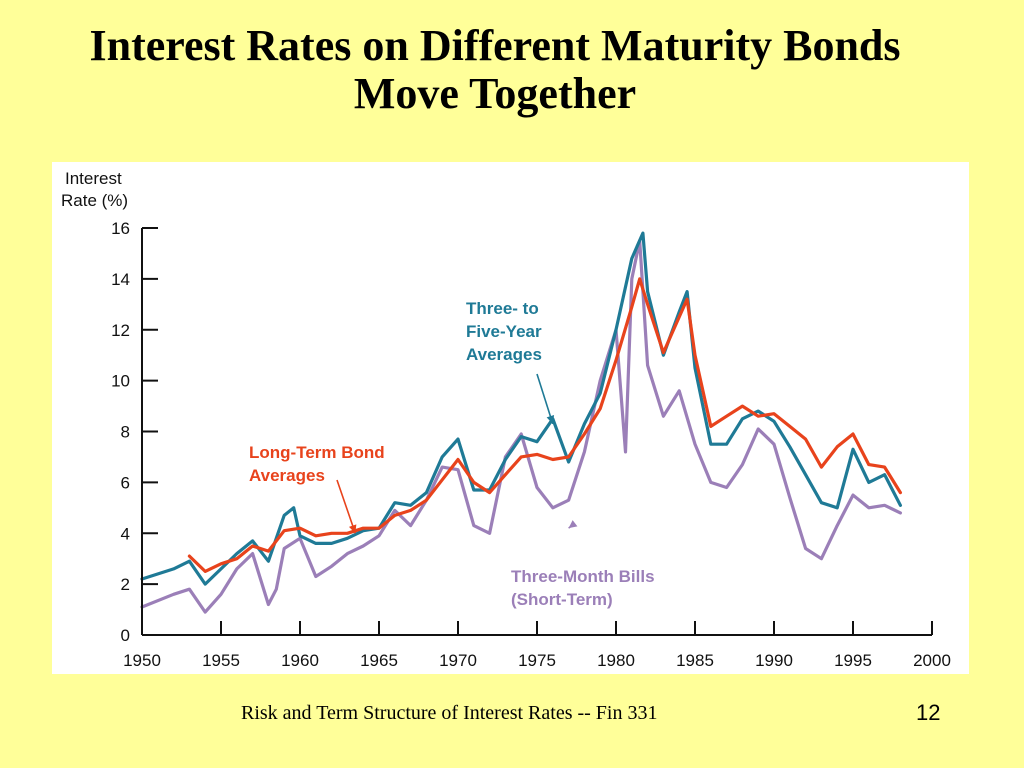  Describe the element at coordinates (94, 200) in the screenshot. I see `y-axis-label-line-2: Rate (%)` at that location.